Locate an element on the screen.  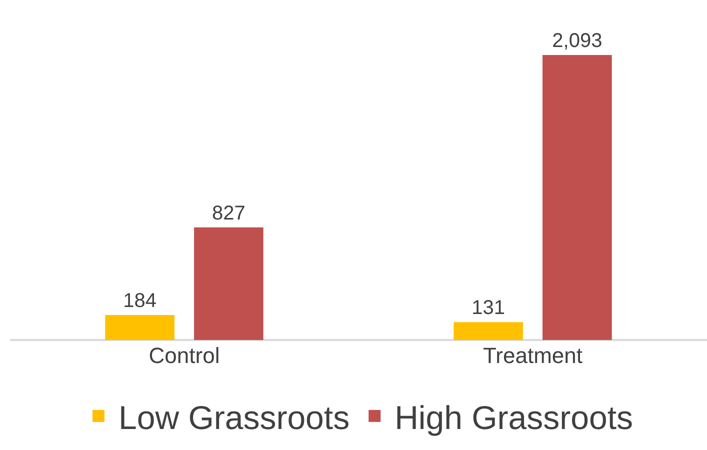
x-tick-label: Control is located at coordinates (184, 355).